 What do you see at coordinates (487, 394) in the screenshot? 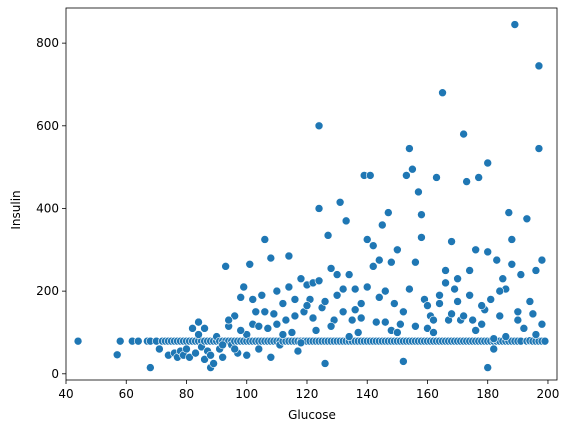
I see `x-tick-label: 180` at bounding box center [487, 394].